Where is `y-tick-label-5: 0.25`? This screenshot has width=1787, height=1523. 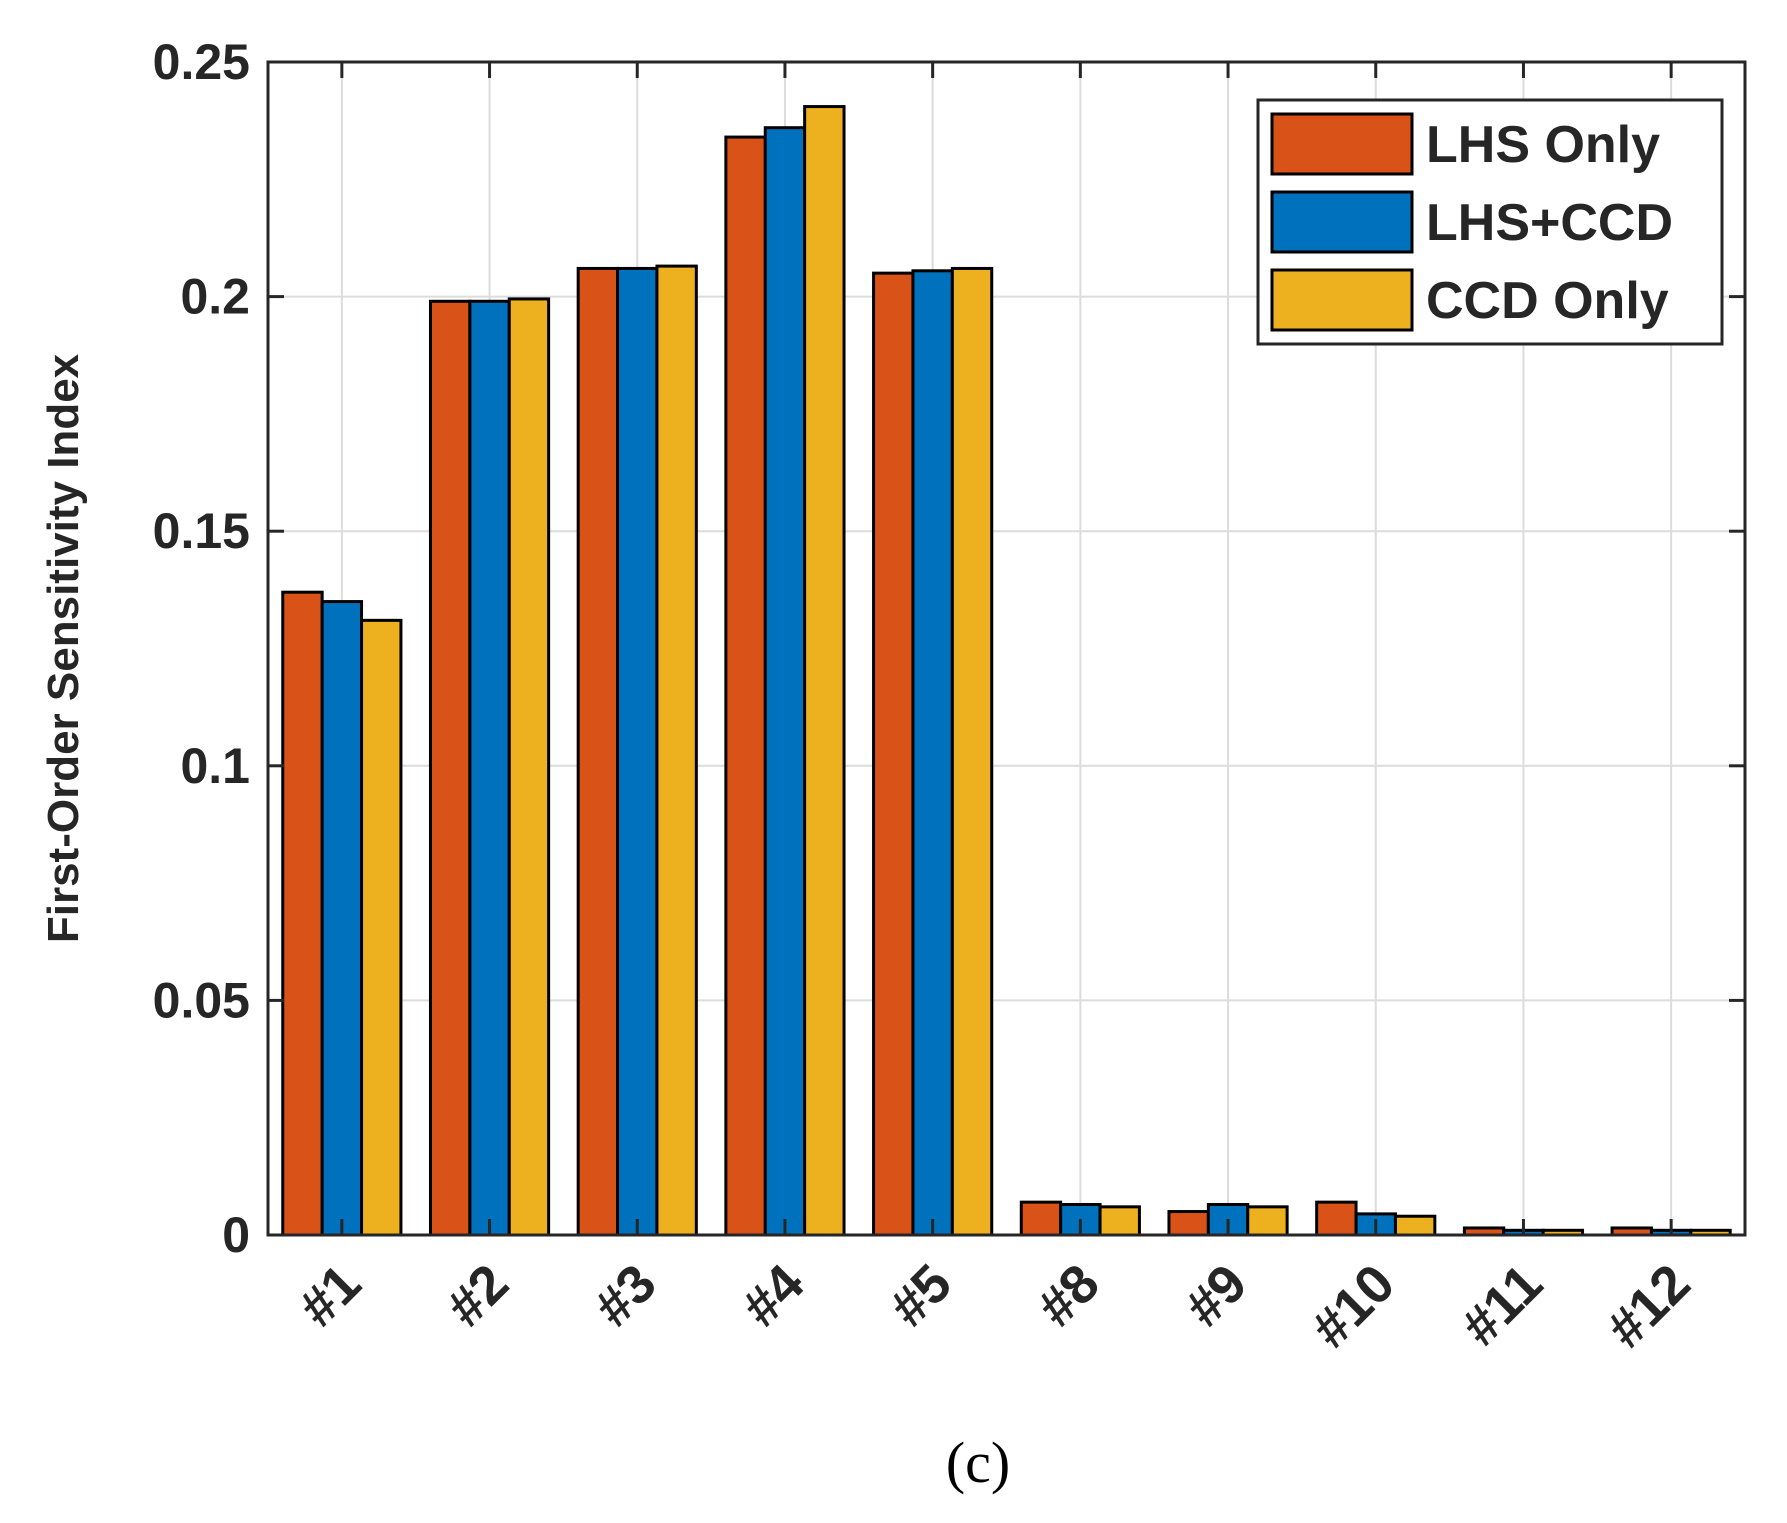
y-tick-label-5: 0.25 is located at coordinates (201, 62).